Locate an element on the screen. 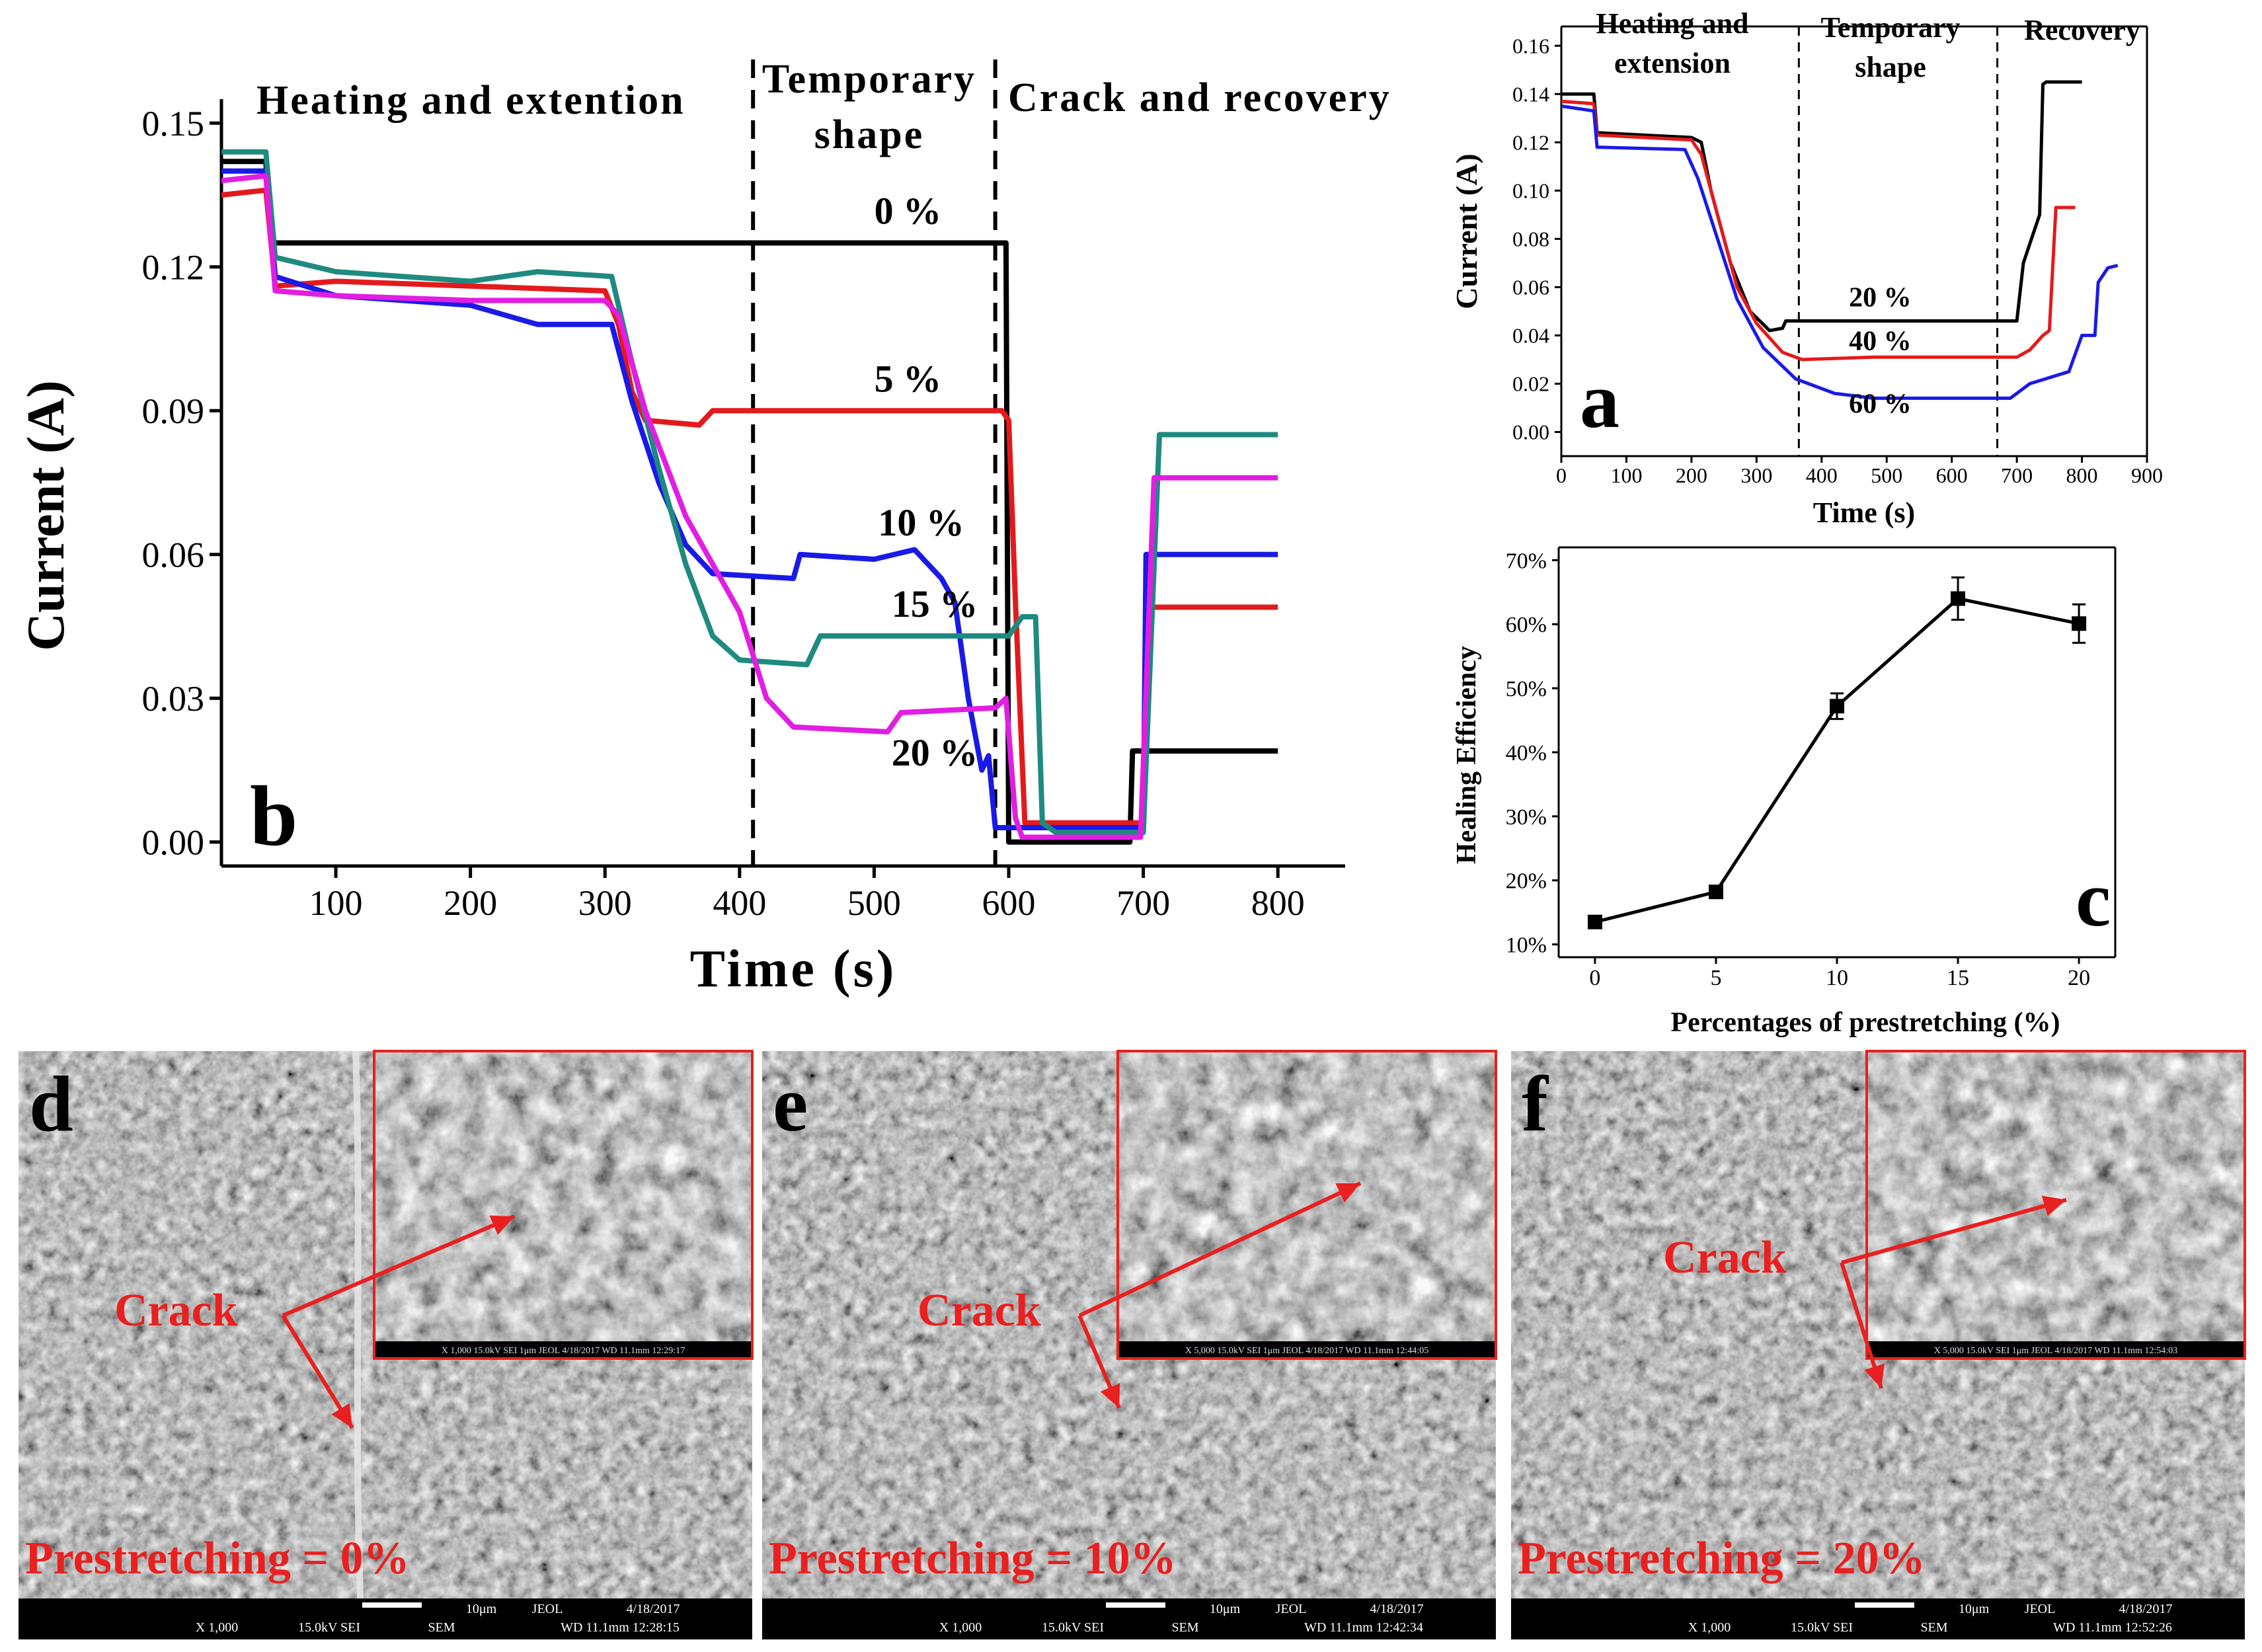 This screenshot has width=2262, height=1652. x-tick-label: 400 is located at coordinates (739, 903).